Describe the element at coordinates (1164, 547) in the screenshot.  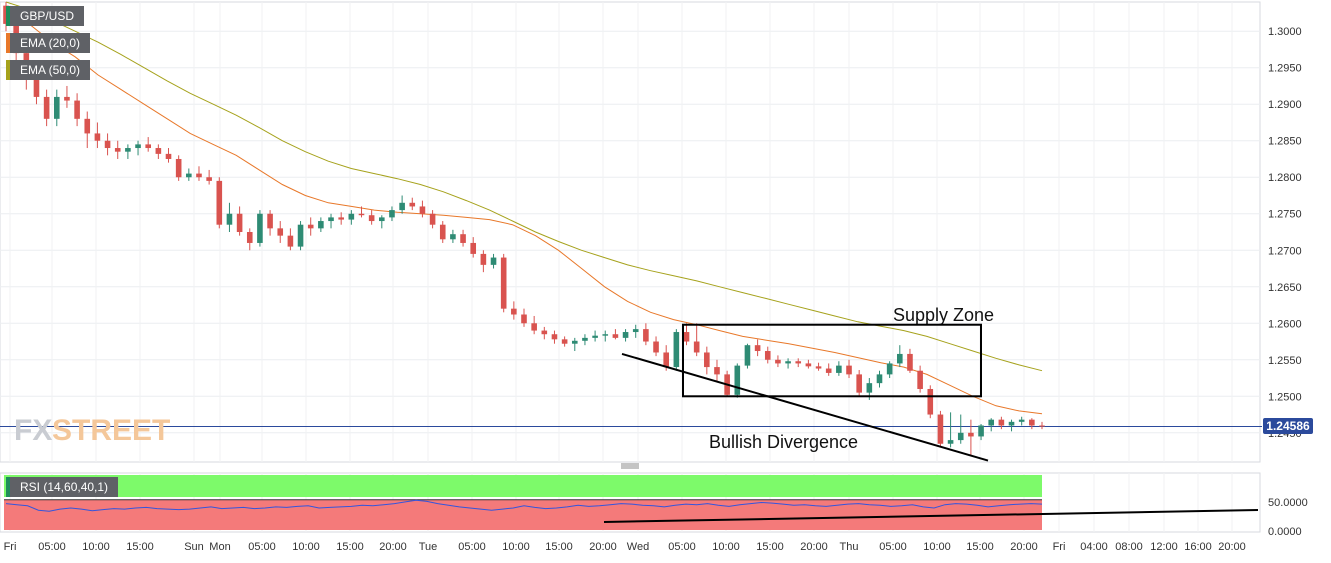
I see `time-tick-label: 12:00` at that location.